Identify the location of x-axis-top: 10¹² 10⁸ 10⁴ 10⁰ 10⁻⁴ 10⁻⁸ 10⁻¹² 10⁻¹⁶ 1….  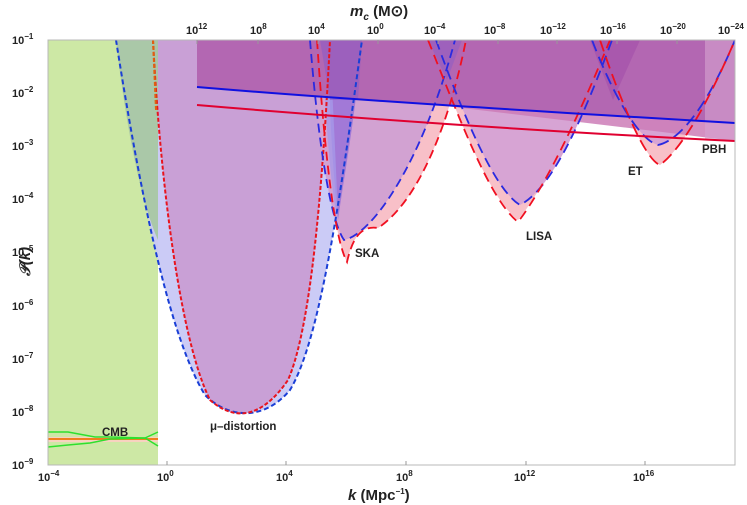
(465, 33).